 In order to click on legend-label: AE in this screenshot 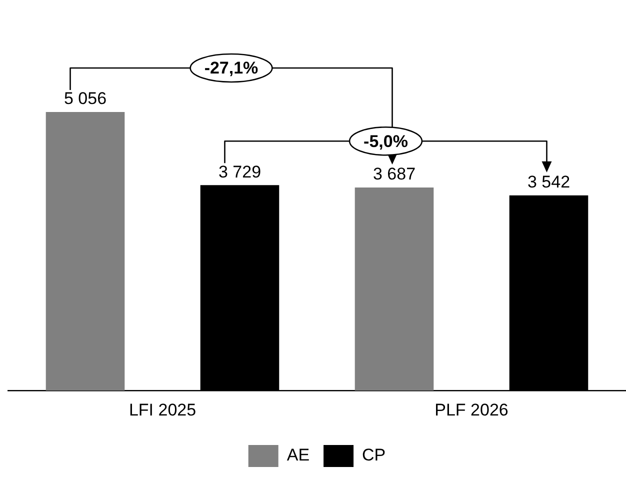, I will do `click(298, 455)`.